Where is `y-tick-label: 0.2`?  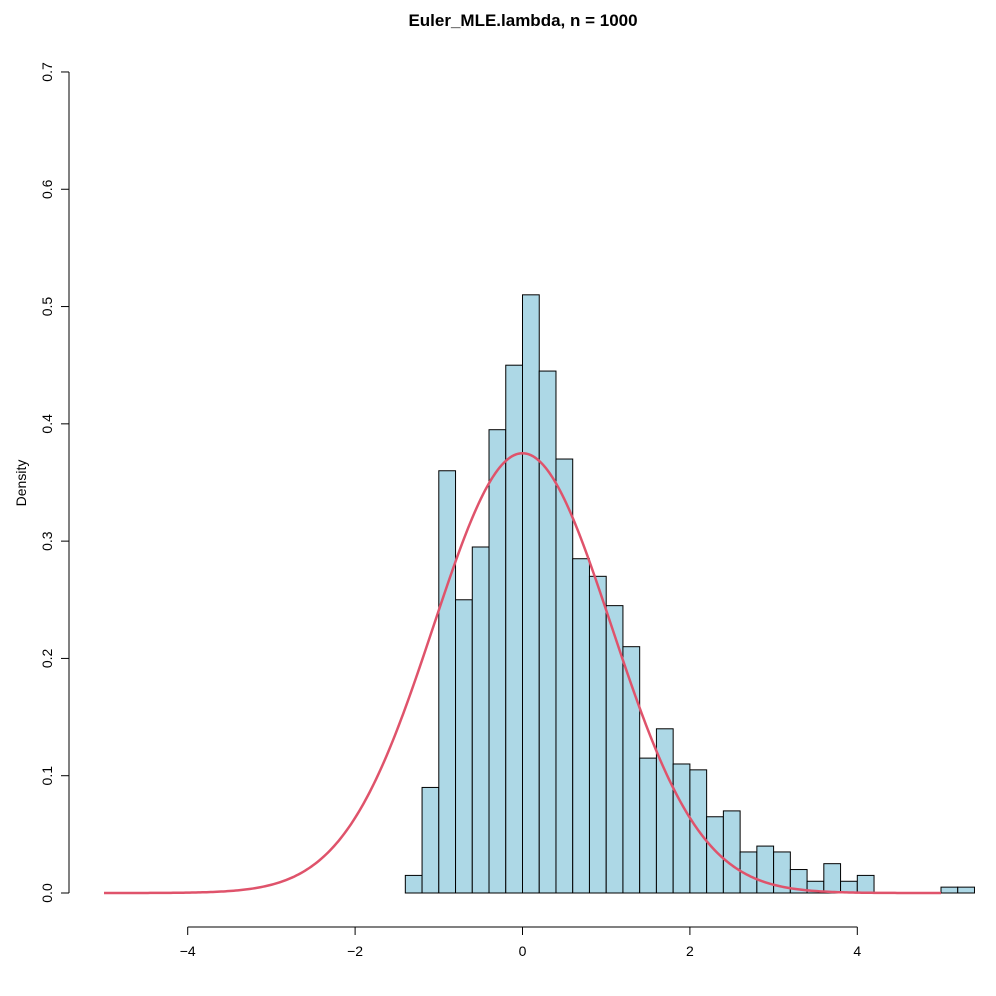
y-tick-label: 0.2 is located at coordinates (47, 658).